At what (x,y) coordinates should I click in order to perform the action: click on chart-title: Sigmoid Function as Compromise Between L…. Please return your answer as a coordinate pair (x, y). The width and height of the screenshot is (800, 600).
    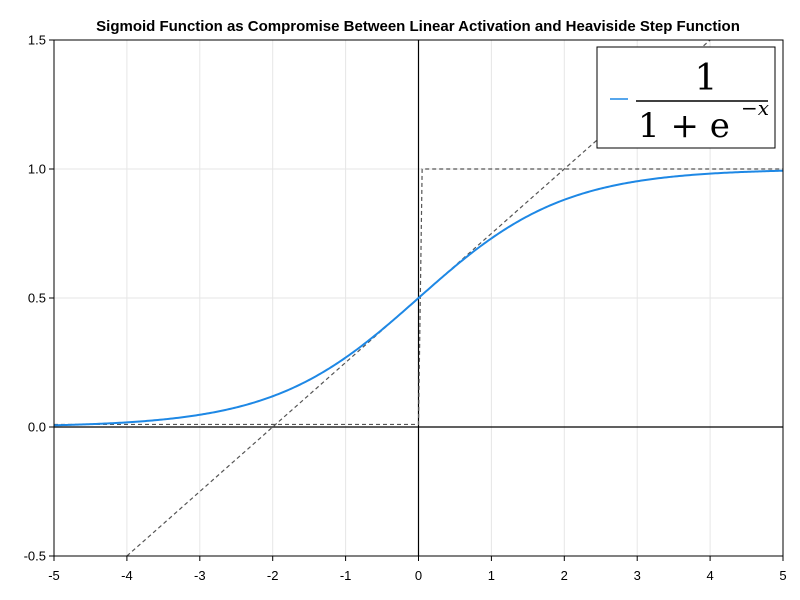
    Looking at the image, I should click on (418, 26).